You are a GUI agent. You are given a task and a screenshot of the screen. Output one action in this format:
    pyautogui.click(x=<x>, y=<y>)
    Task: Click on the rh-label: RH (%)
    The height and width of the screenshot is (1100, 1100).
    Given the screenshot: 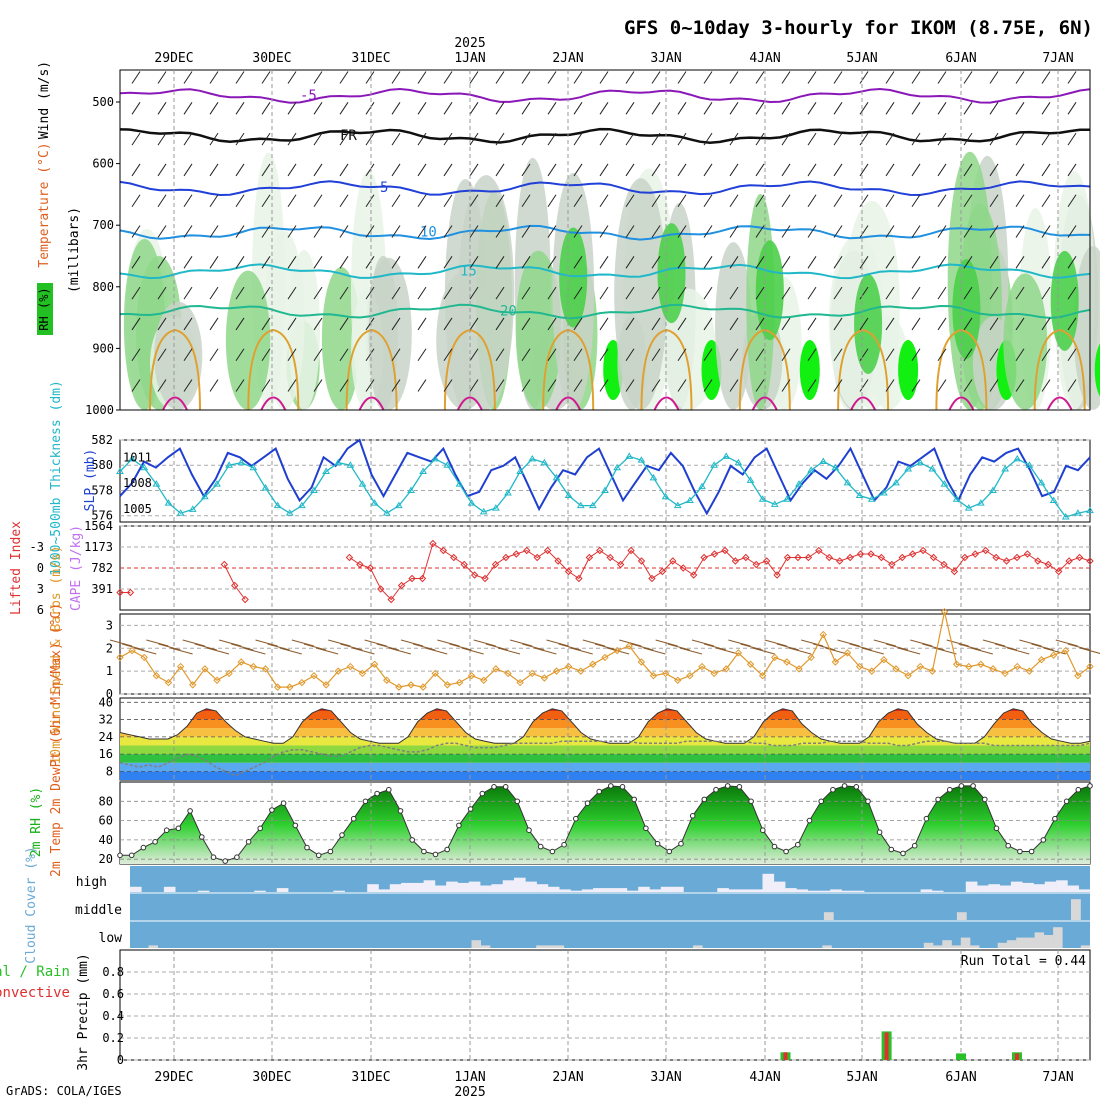 What is the action you would take?
    pyautogui.click(x=44, y=308)
    